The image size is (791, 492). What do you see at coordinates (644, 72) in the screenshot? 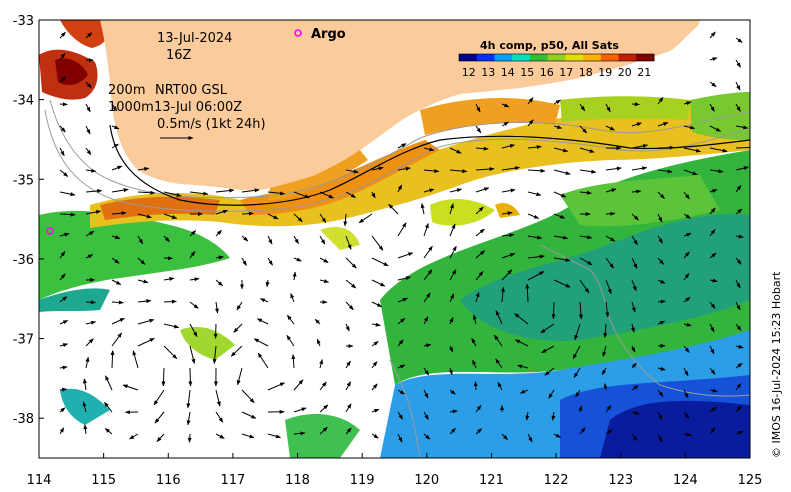
I see `colorbar-tick-label: 21` at bounding box center [644, 72].